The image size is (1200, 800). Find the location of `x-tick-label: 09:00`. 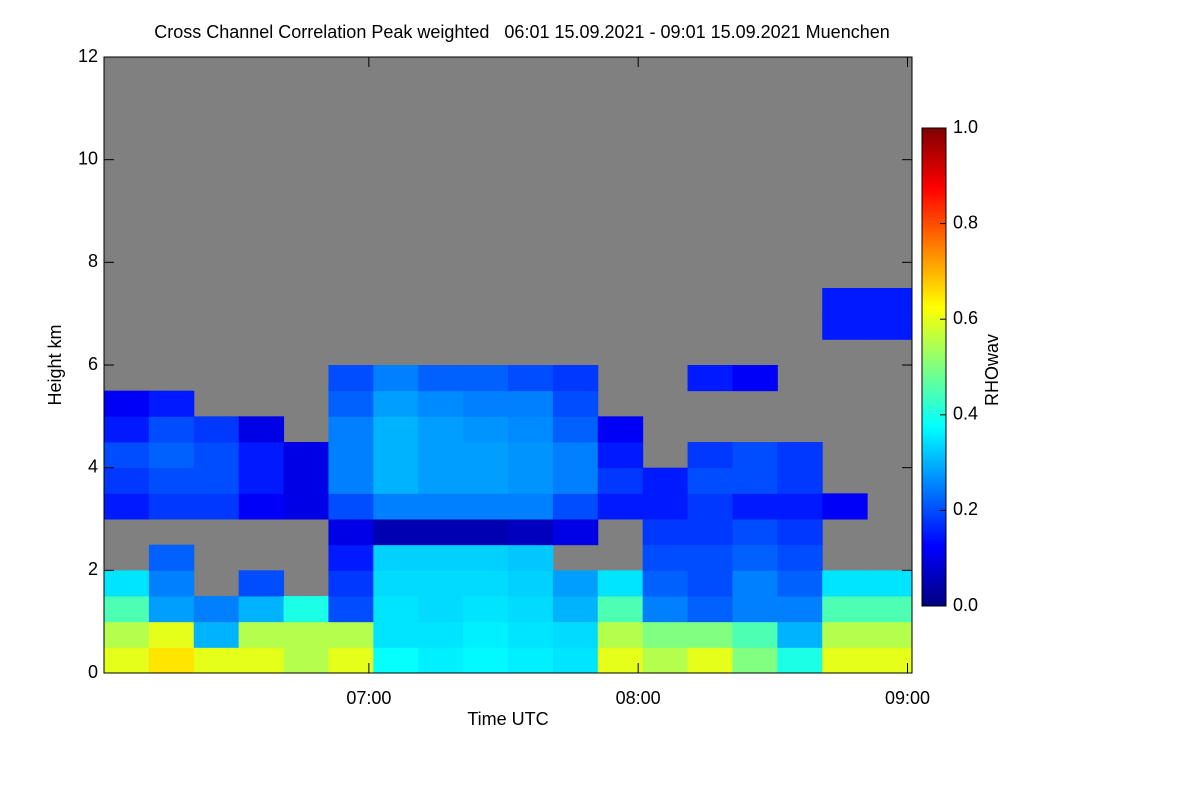

x-tick-label: 09:00 is located at coordinates (907, 698).